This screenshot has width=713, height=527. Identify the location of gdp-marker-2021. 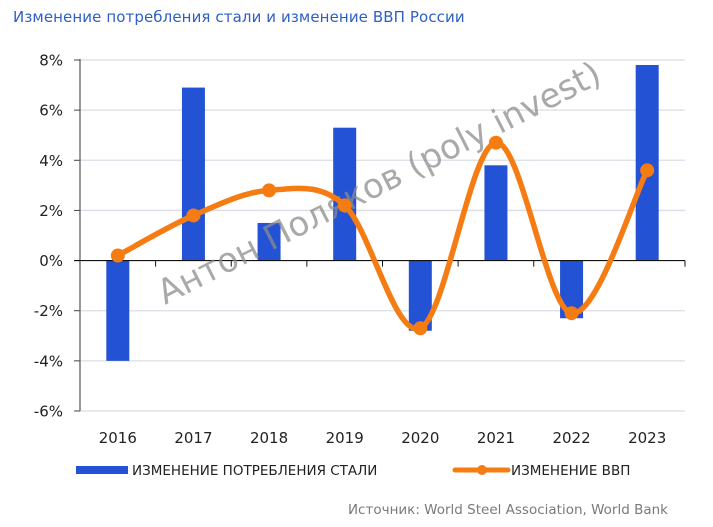
(495, 142).